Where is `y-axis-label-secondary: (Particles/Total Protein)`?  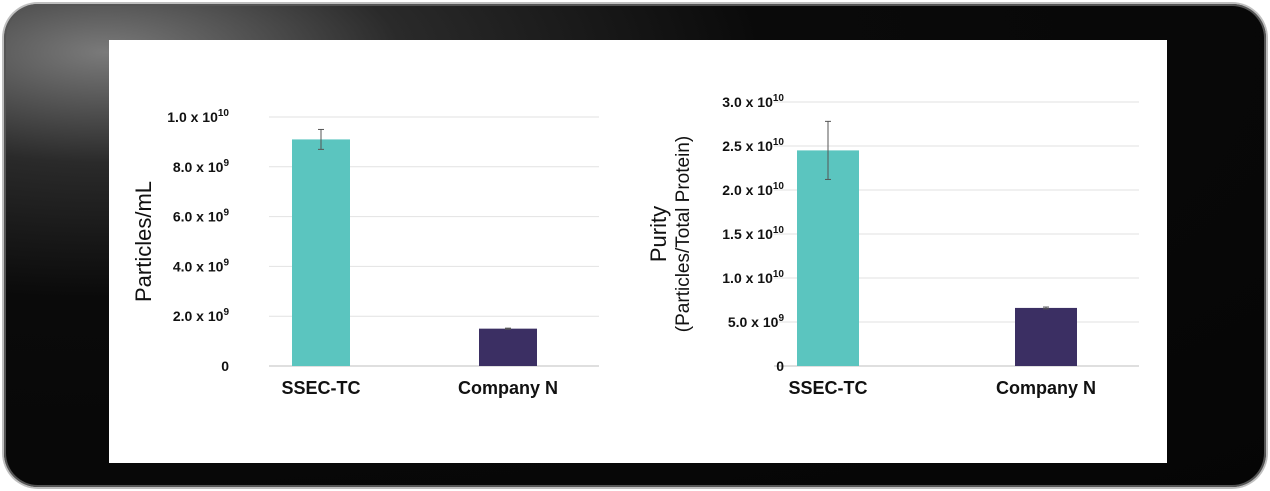
y-axis-label-secondary: (Particles/Total Protein) is located at coordinates (683, 234).